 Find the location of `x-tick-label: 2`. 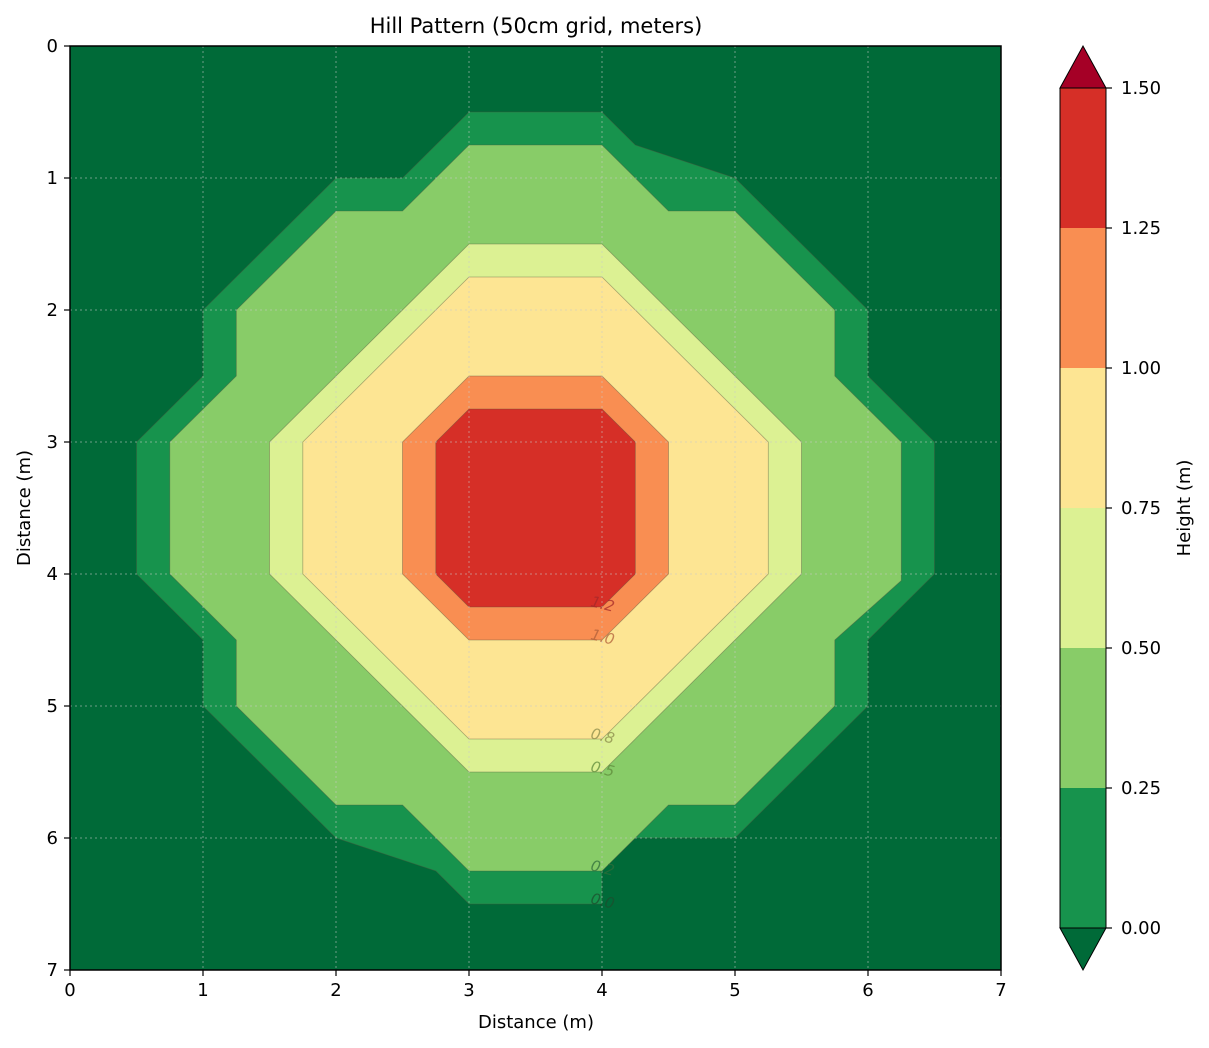

x-tick-label: 2 is located at coordinates (335, 990).